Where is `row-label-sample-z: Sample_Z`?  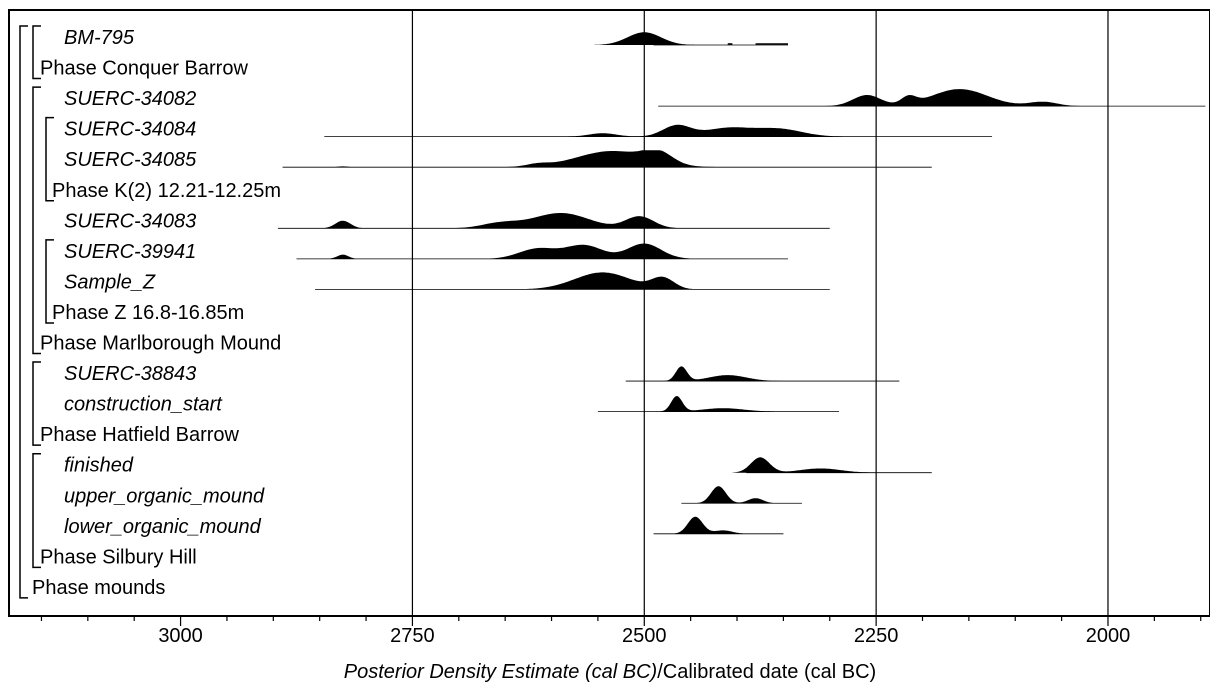
row-label-sample-z: Sample_Z is located at coordinates (110, 282).